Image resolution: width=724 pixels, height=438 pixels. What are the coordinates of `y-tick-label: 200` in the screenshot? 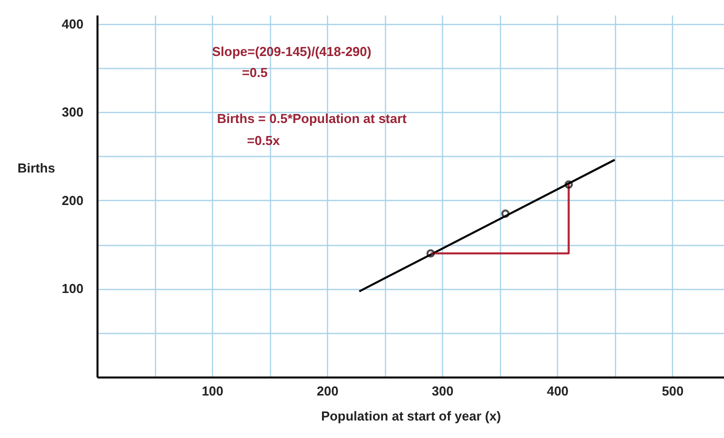 It's located at (73, 200).